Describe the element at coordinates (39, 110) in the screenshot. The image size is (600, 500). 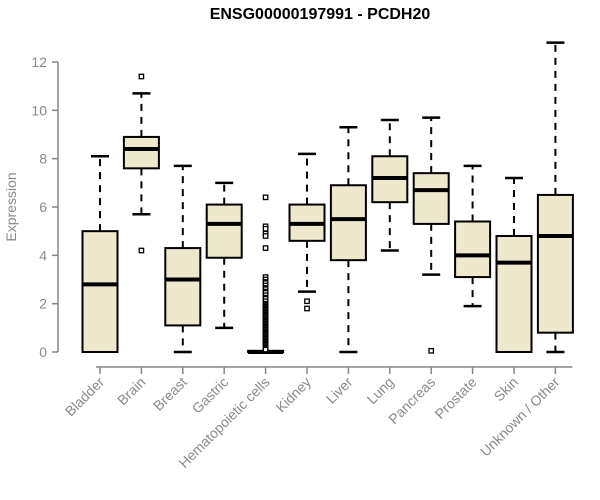
I see `y-tick-label: 10` at that location.